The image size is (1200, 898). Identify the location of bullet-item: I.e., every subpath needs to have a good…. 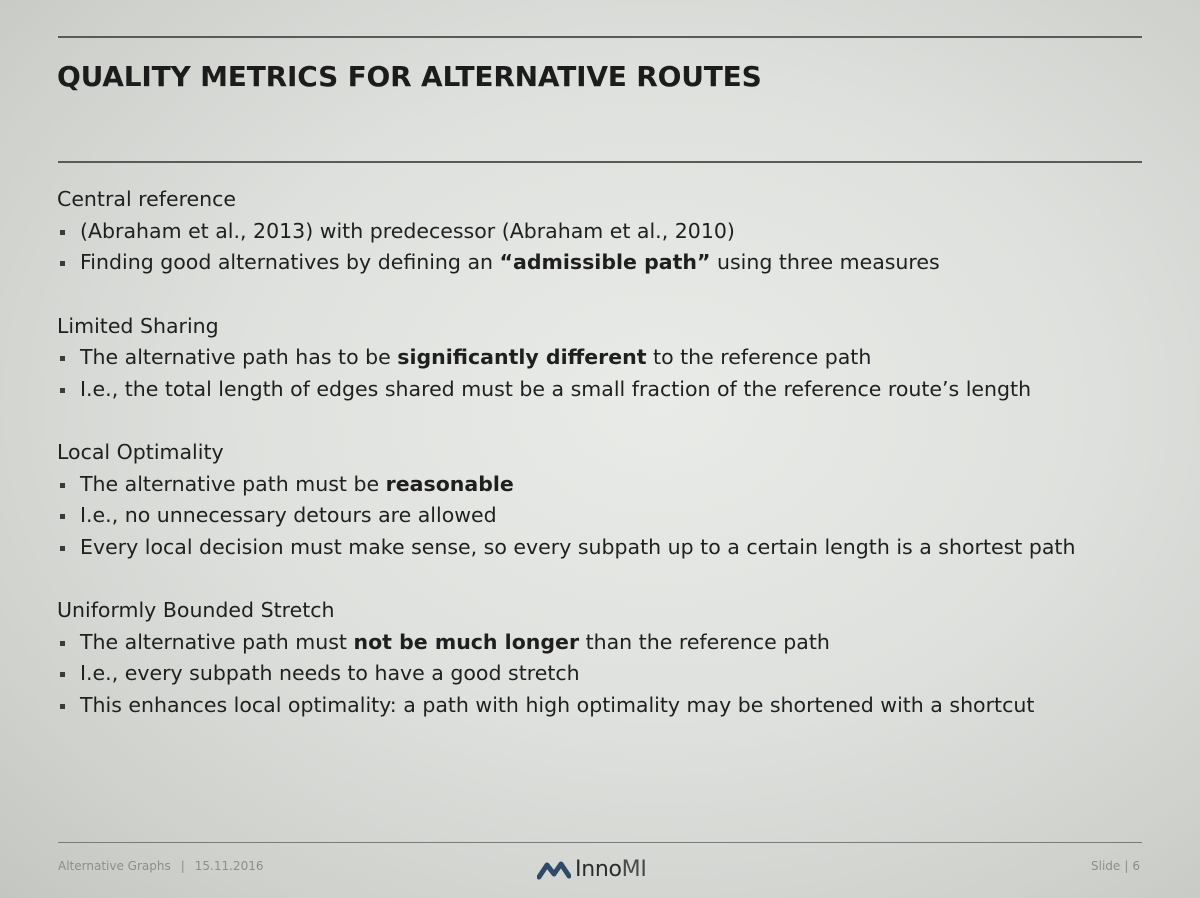
(587, 674).